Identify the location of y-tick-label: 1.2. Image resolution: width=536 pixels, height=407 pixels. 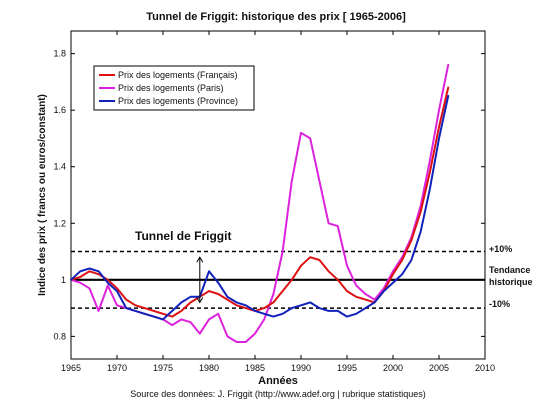
(59, 223).